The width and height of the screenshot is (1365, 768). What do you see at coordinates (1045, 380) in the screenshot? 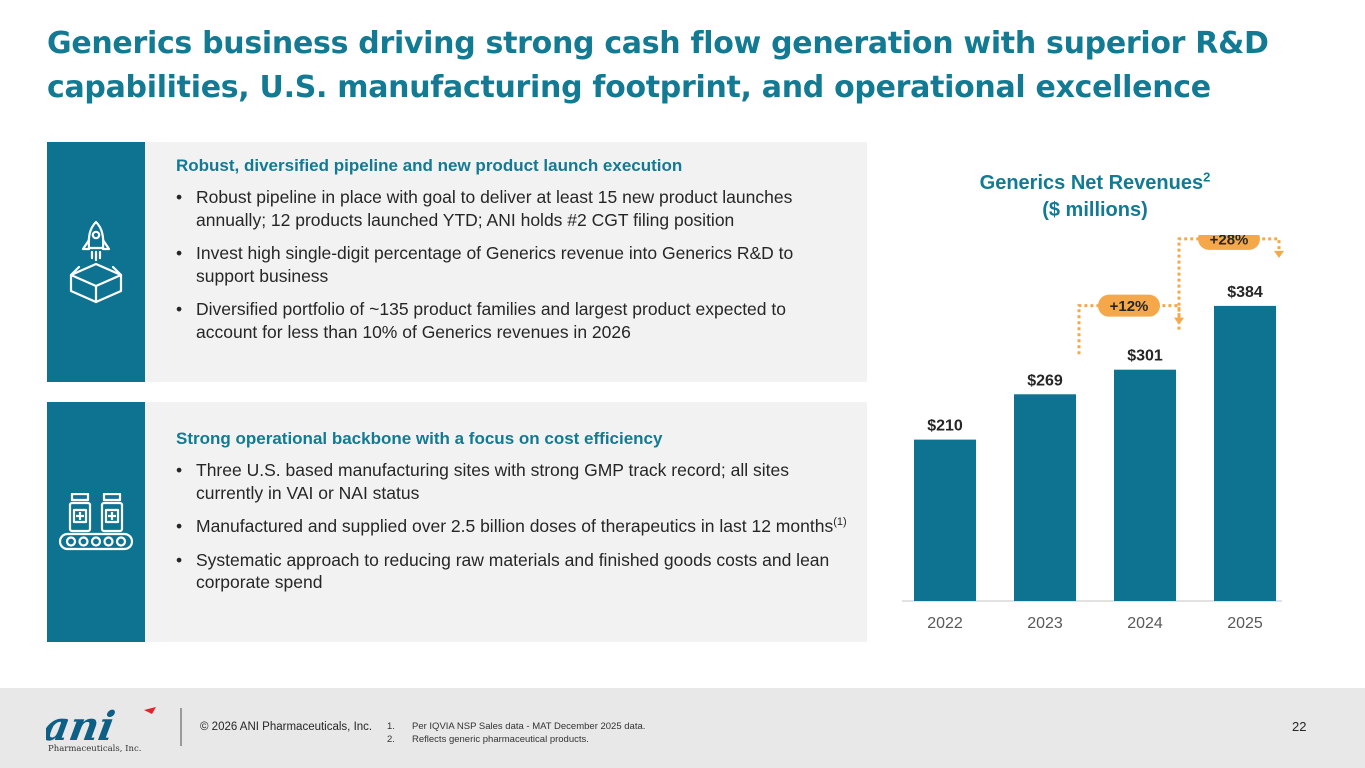
I see `data-label: $269` at bounding box center [1045, 380].